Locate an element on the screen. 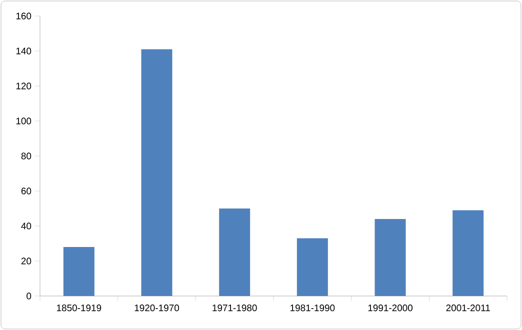  y-tick-label: 40 is located at coordinates (26, 226).